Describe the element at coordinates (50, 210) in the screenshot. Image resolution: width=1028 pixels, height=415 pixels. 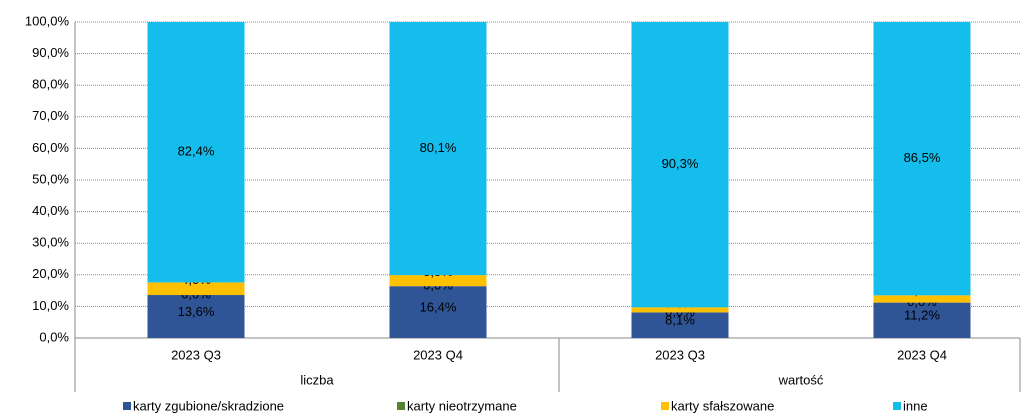
I see `y-tick-label: 40,0%` at that location.